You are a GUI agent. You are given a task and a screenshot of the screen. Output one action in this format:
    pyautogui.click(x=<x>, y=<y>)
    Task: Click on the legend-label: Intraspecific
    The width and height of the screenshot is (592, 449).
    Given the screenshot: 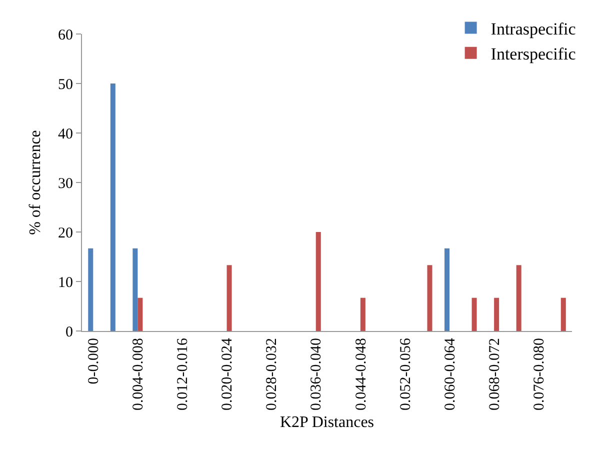 What is the action you would take?
    pyautogui.click(x=533, y=28)
    